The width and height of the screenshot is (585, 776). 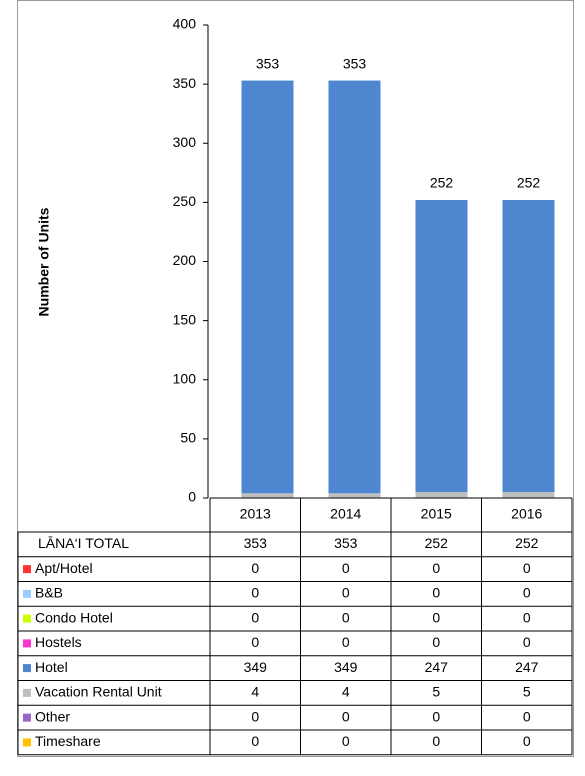 I want to click on y-tick-label: 250, so click(x=185, y=201).